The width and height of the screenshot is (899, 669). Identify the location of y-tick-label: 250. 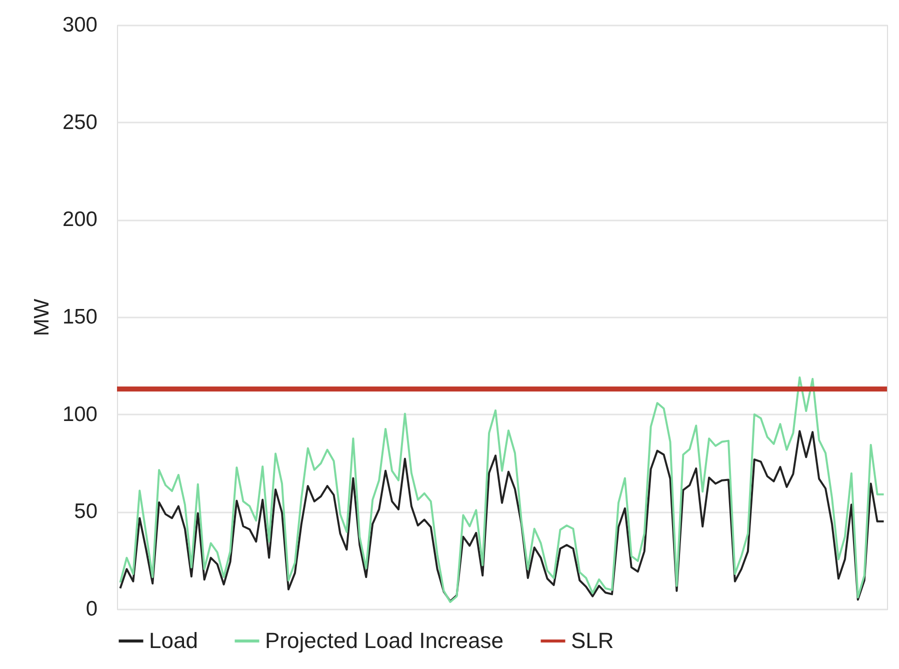
(80, 122).